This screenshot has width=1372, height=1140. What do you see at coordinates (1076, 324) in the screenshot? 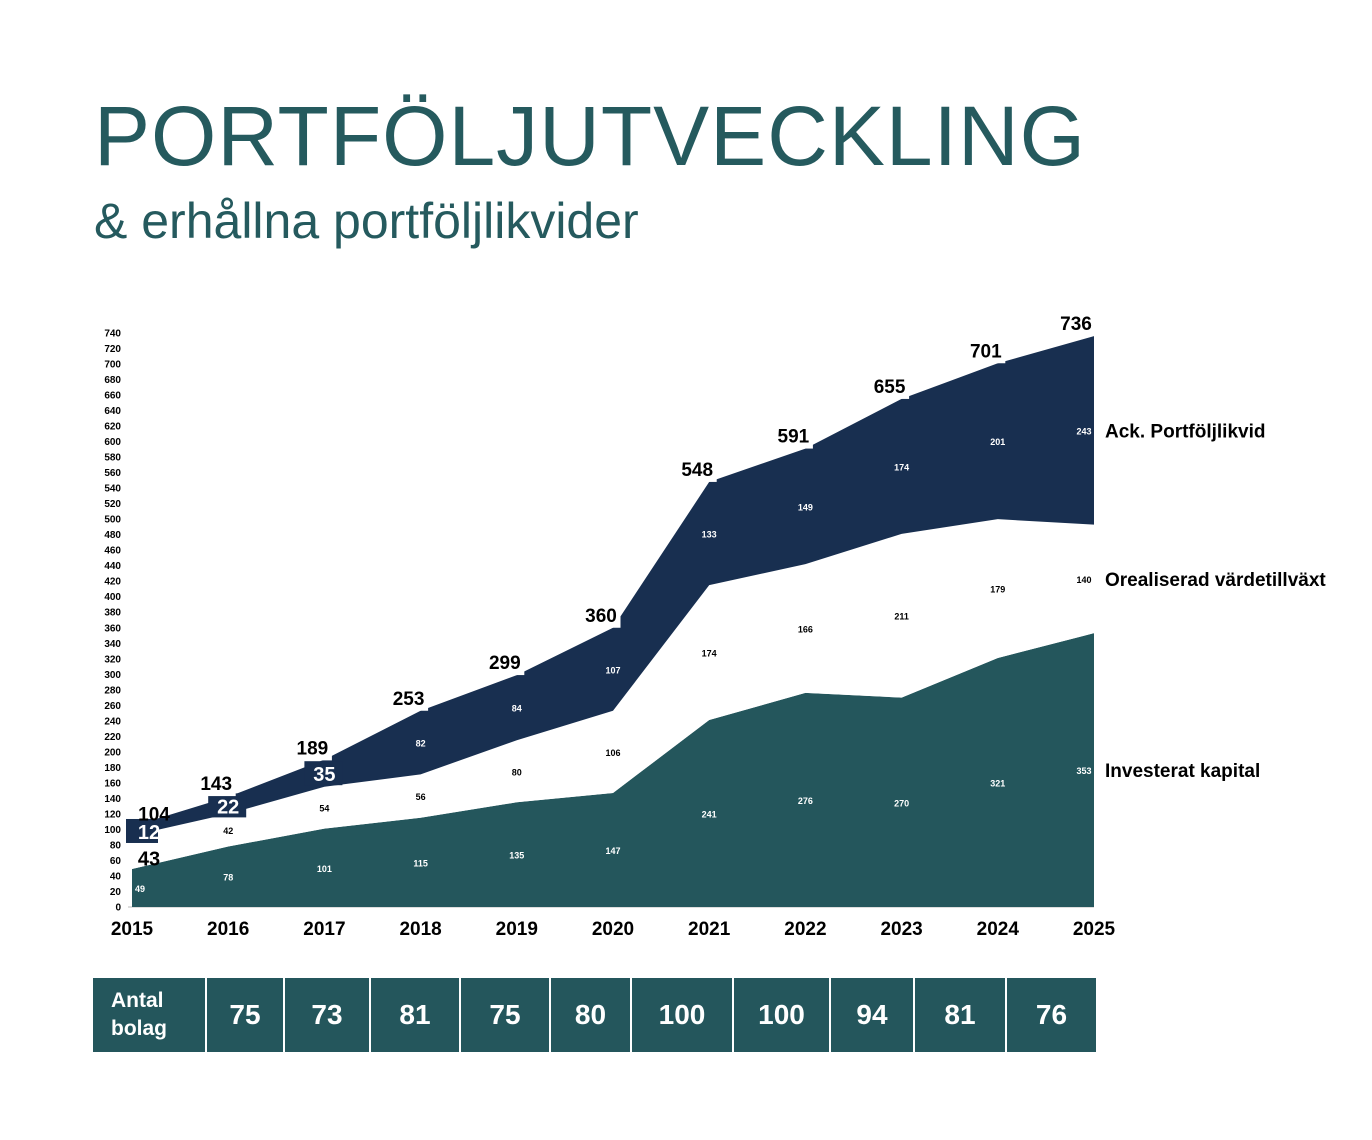
I see `total-label: 736` at bounding box center [1076, 324].